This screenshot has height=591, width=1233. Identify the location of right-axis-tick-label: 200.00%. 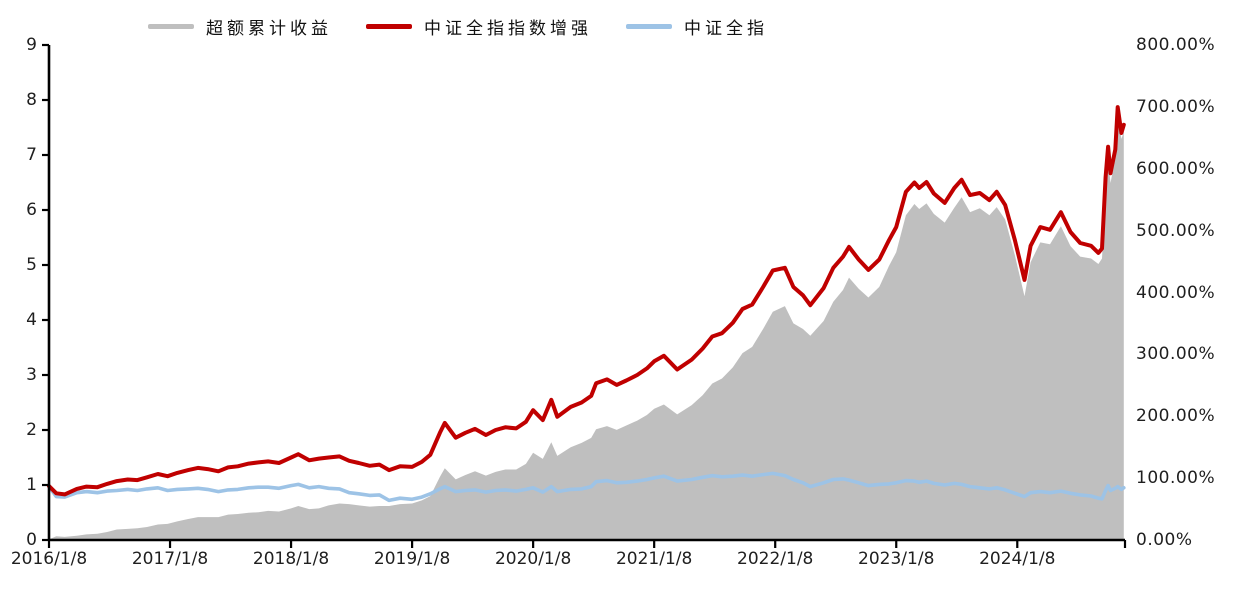
(1176, 416).